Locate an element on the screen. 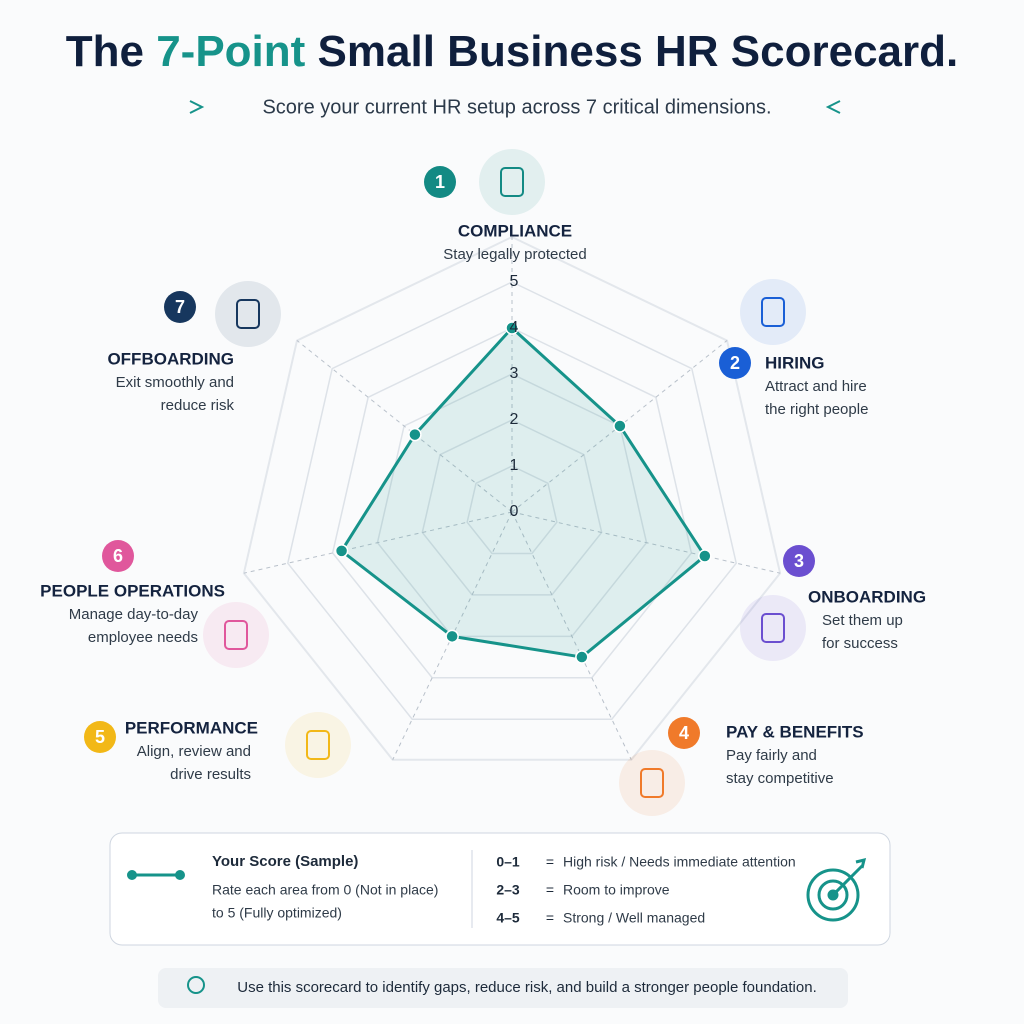 The width and height of the screenshot is (1024, 1024). legend-note: to 5 (Fully optimized) is located at coordinates (277, 913).